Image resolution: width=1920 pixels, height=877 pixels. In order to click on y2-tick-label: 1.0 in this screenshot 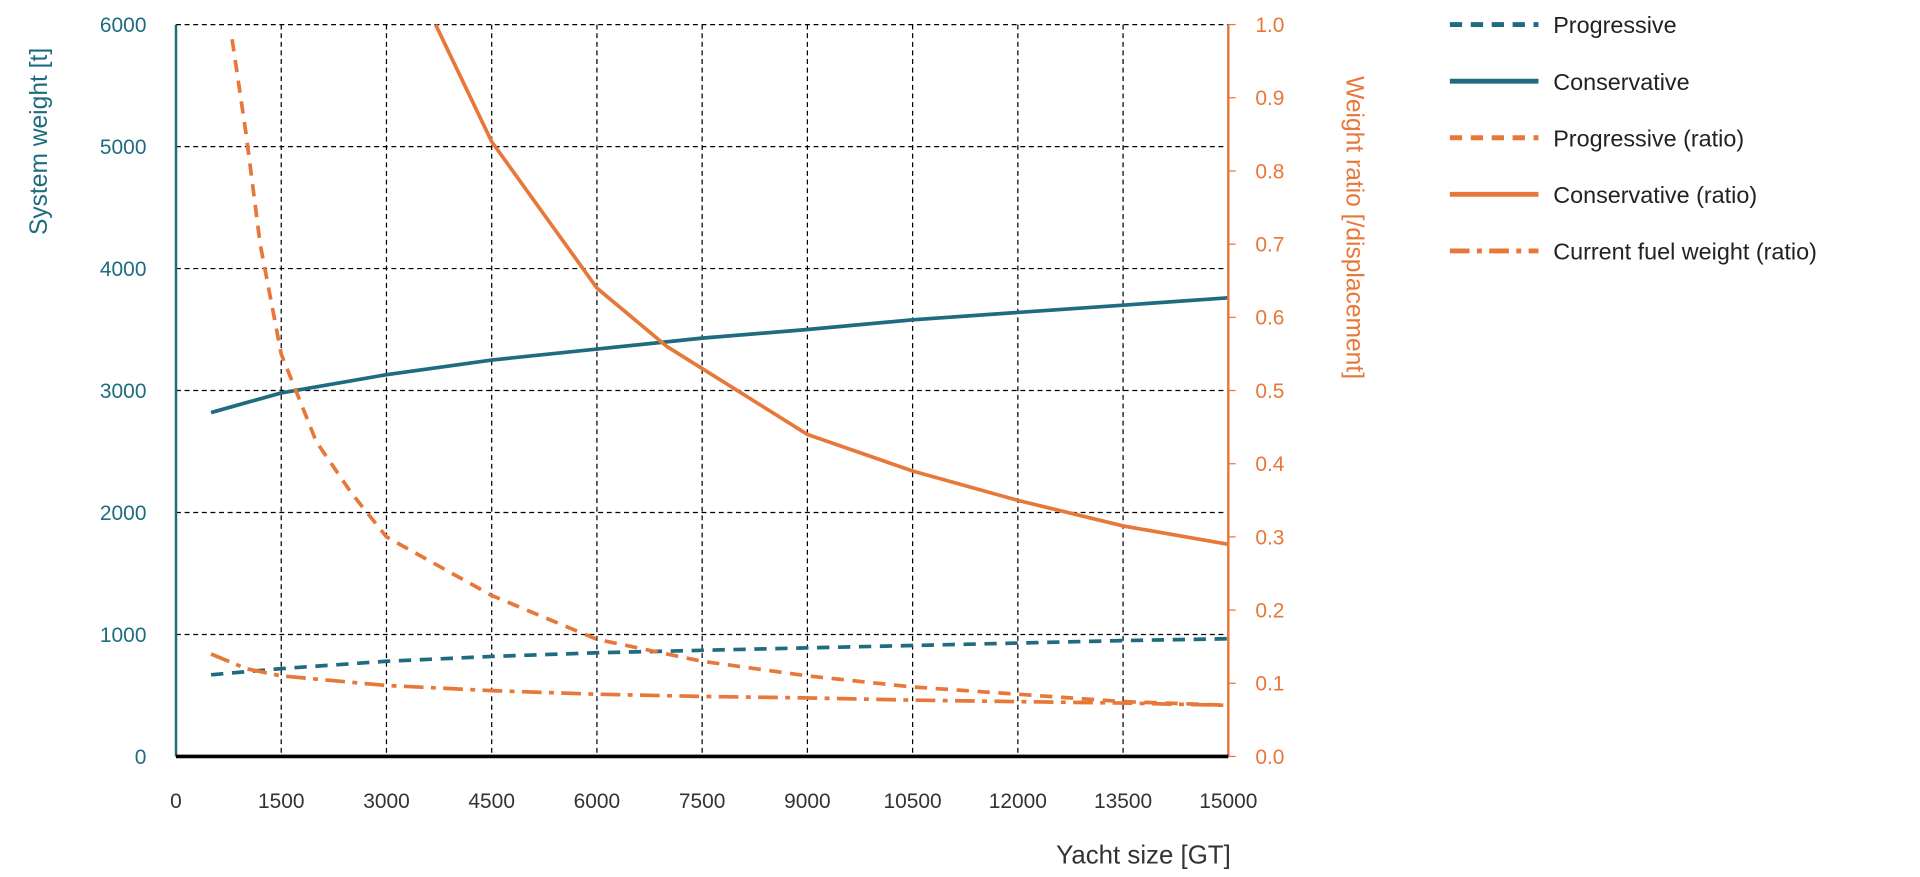, I will do `click(1269, 25)`.